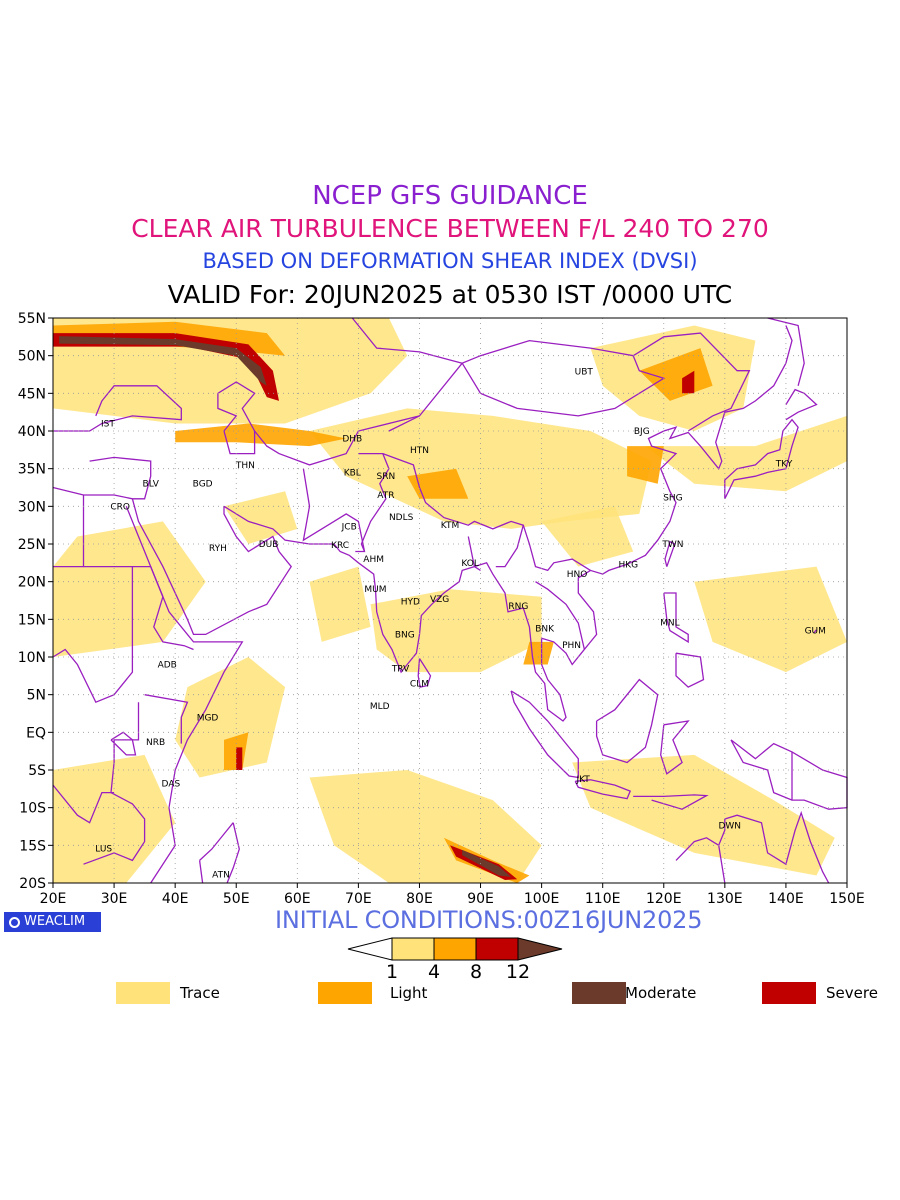 The width and height of the screenshot is (900, 1200). I want to click on colorbar-label-12: 12, so click(518, 972).